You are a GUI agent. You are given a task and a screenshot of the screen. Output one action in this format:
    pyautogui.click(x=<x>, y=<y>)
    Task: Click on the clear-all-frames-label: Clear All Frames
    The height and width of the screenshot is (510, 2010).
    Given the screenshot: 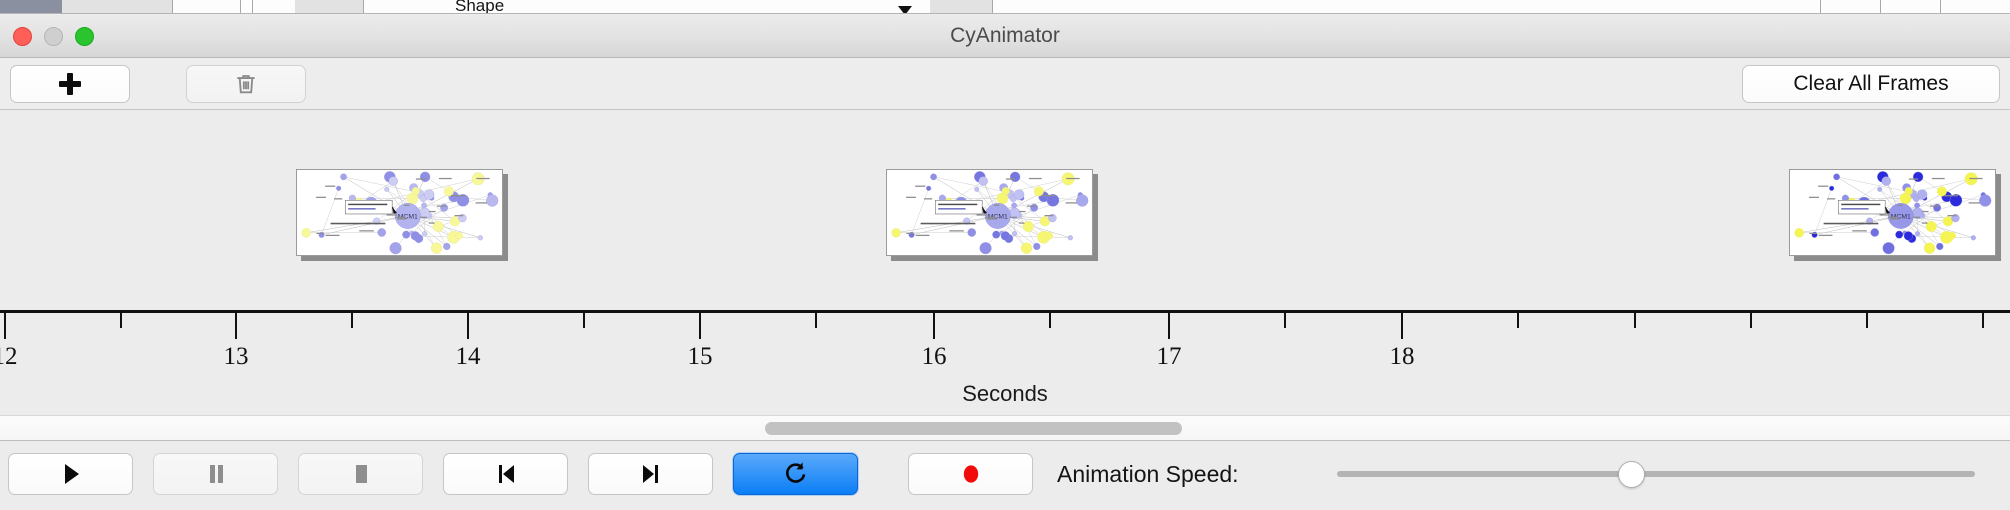 What is the action you would take?
    pyautogui.click(x=1871, y=83)
    